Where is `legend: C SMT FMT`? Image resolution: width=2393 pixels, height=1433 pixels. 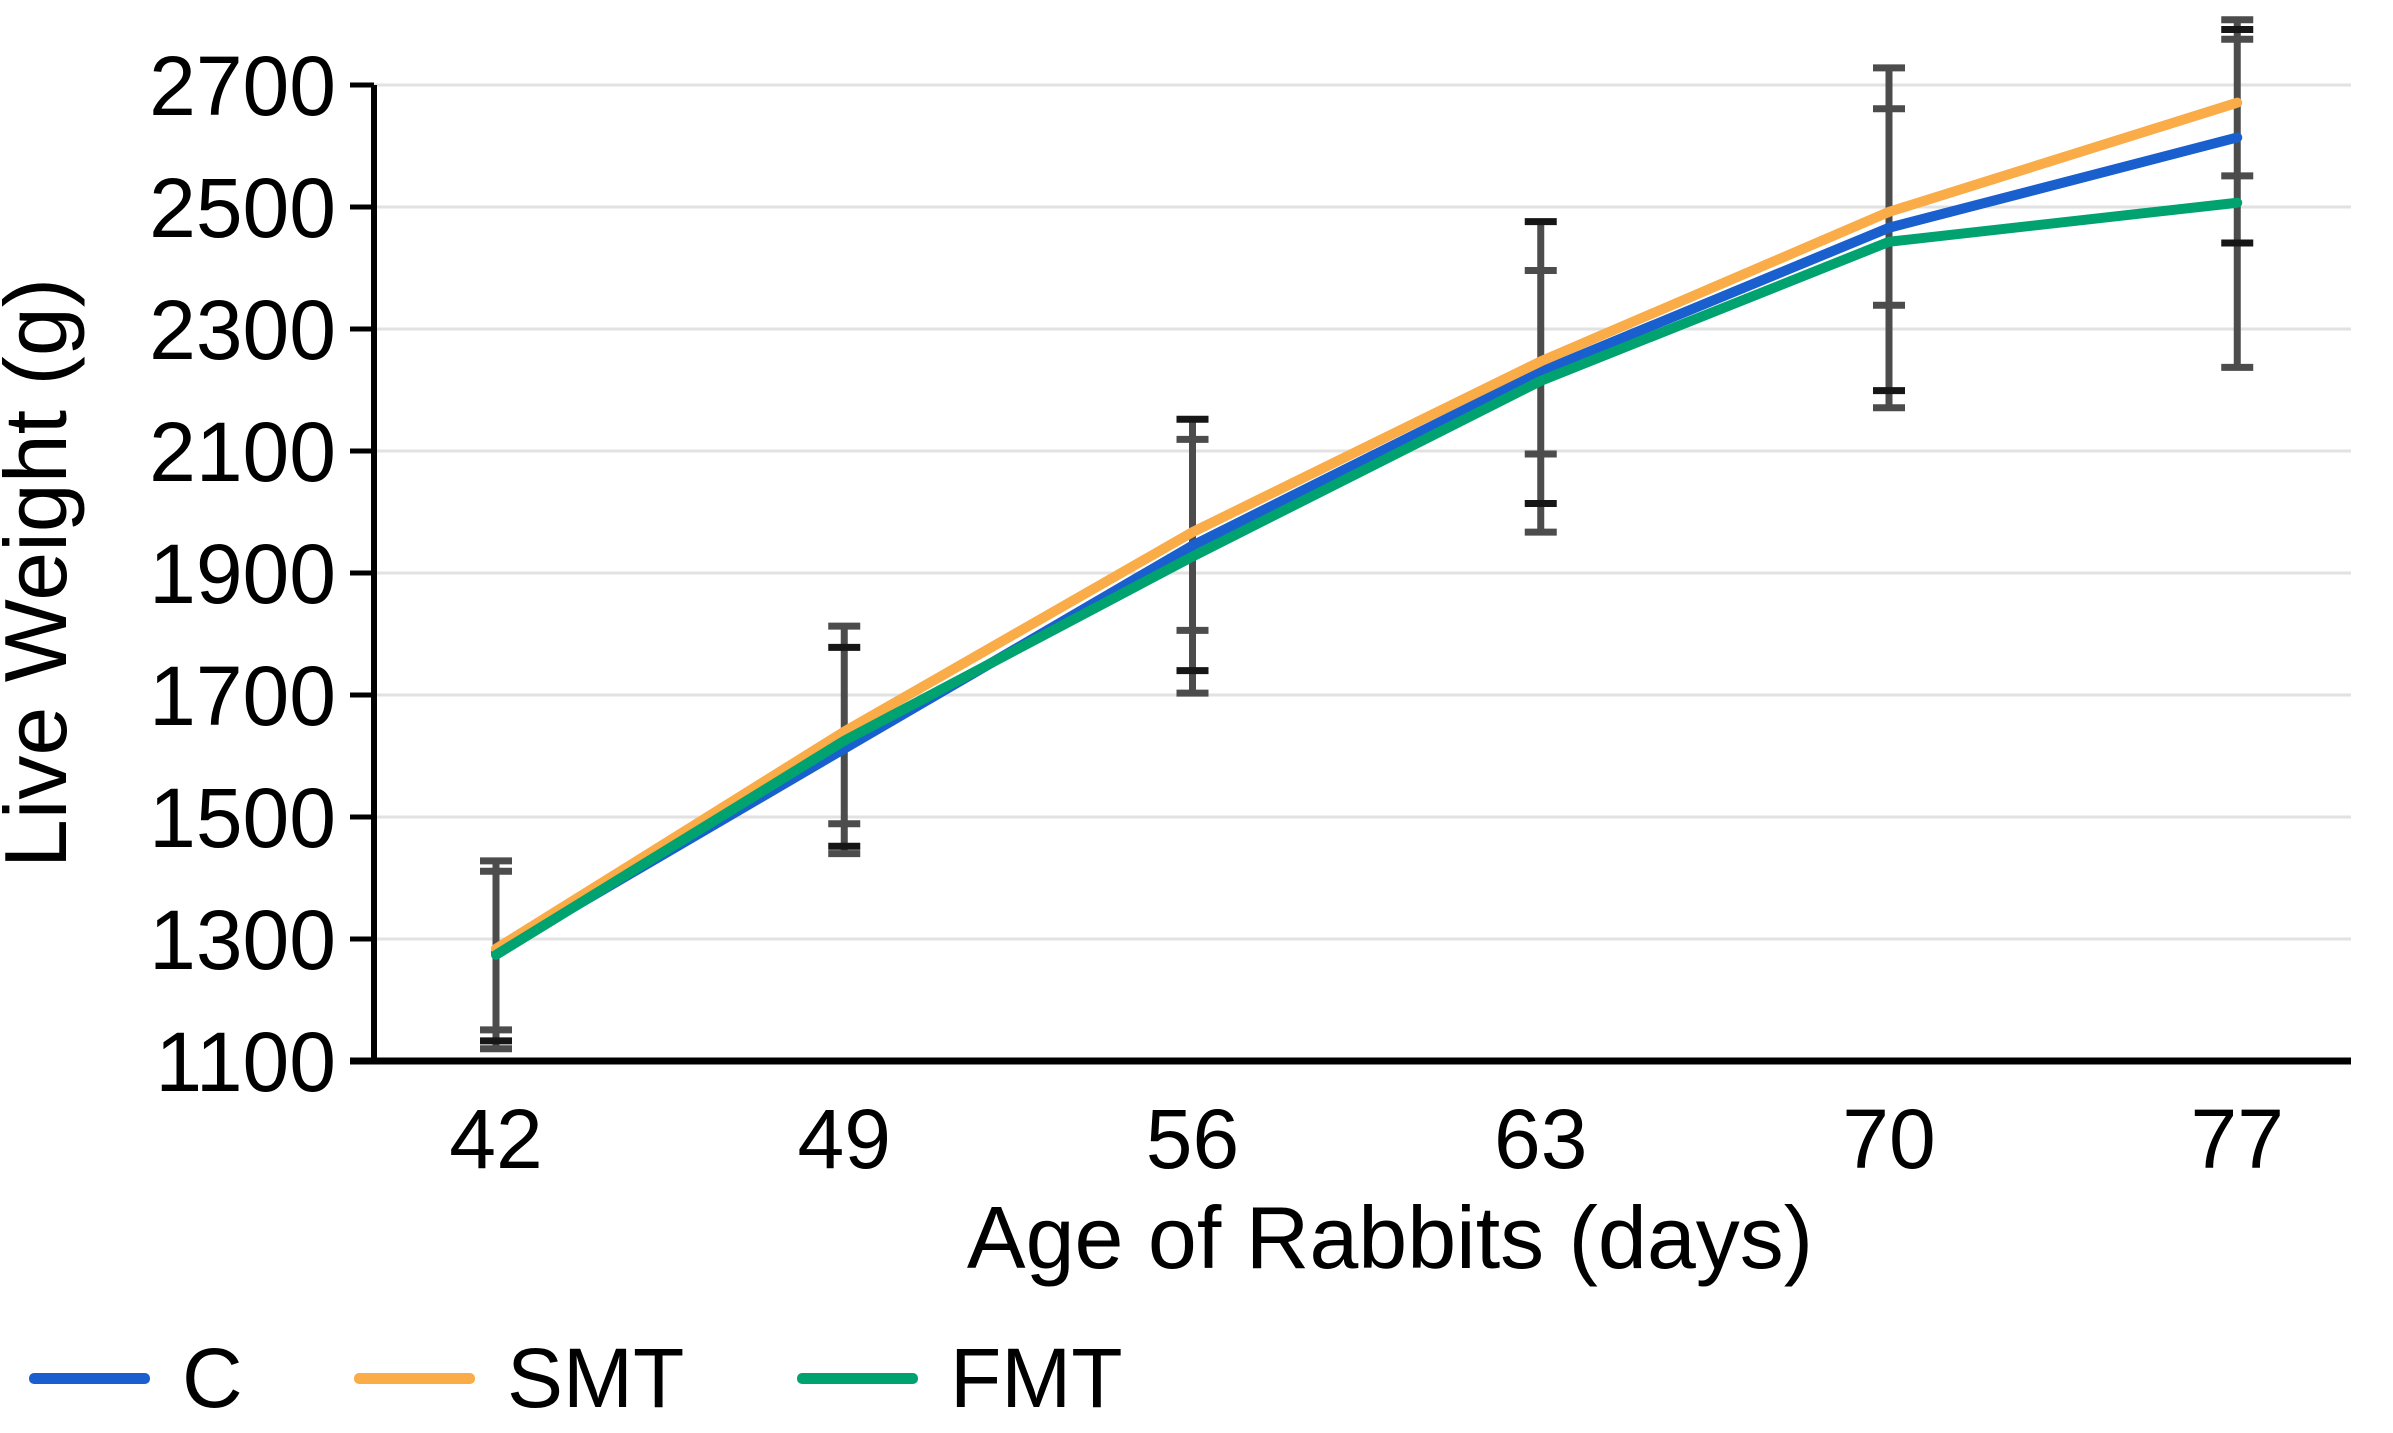
legend: C SMT FMT is located at coordinates (1196, 1378).